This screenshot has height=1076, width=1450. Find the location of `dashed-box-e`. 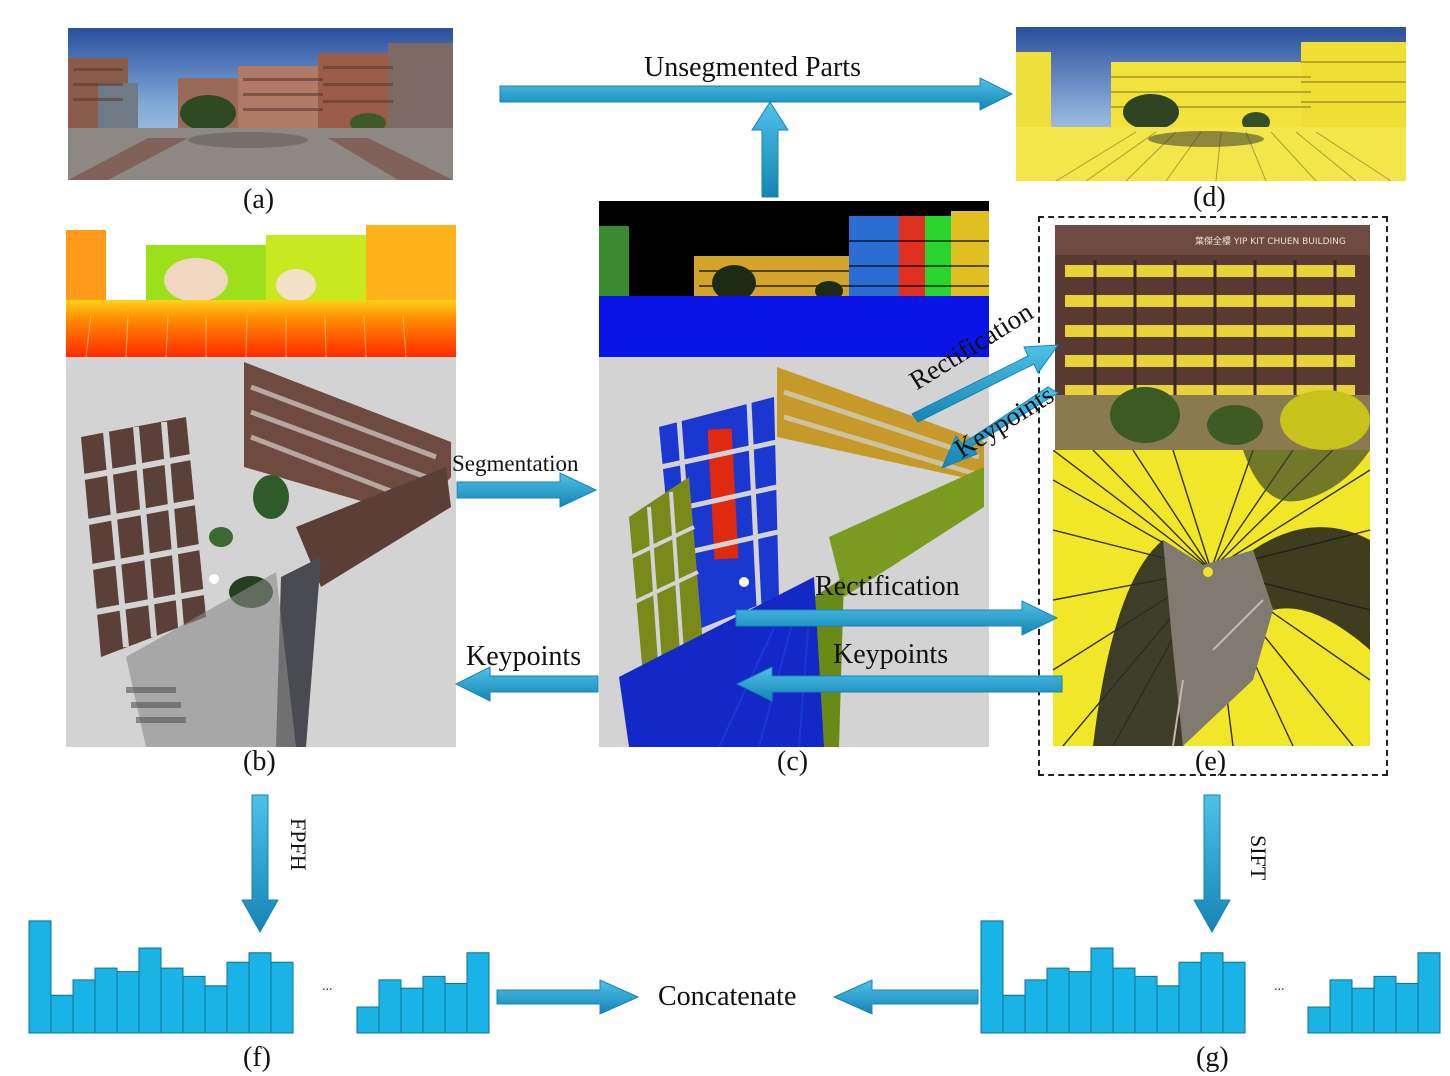

dashed-box-e is located at coordinates (1213, 496).